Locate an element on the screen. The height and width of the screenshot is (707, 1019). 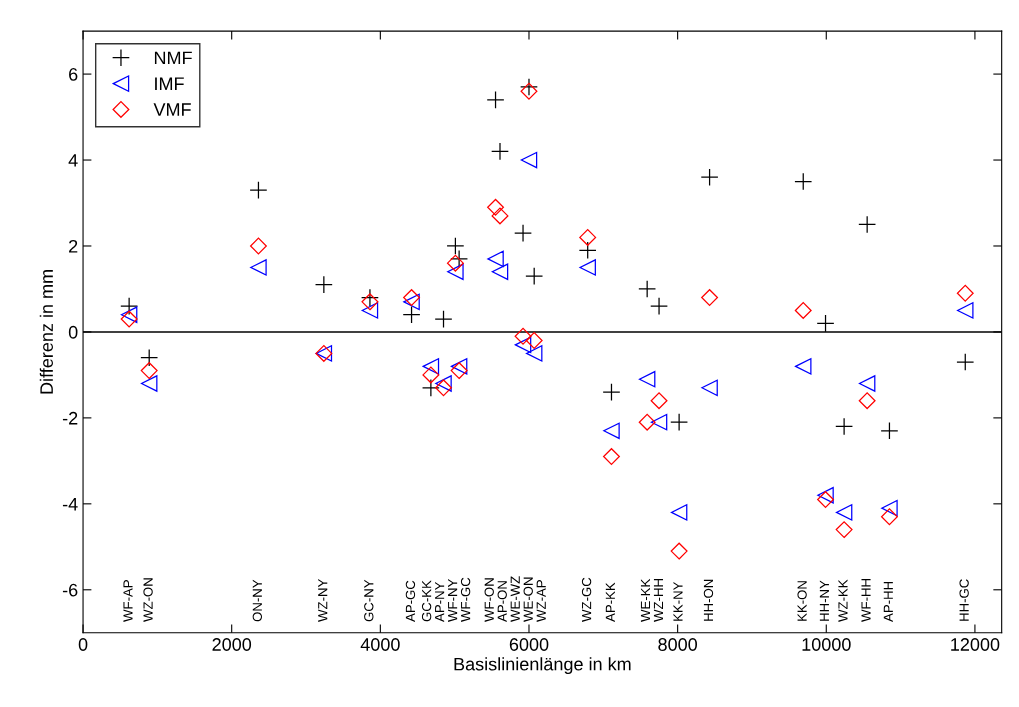
annotation: GC-NY is located at coordinates (369, 600).